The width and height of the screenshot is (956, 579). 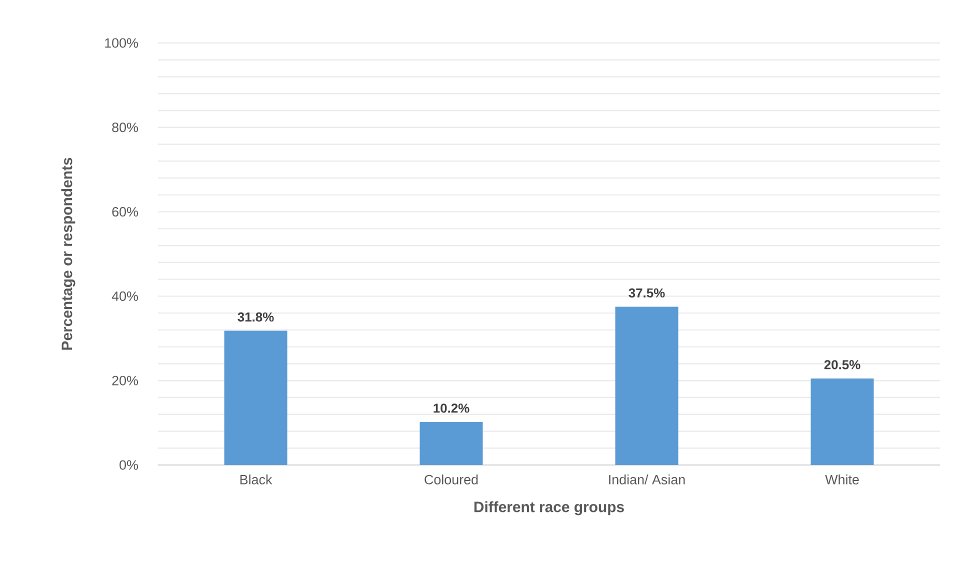 I want to click on x-axis-title: Different race groups, so click(x=549, y=508).